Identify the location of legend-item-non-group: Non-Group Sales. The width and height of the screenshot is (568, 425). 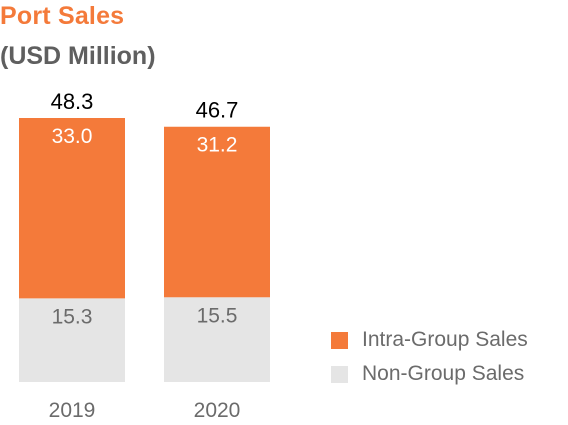
(429, 374).